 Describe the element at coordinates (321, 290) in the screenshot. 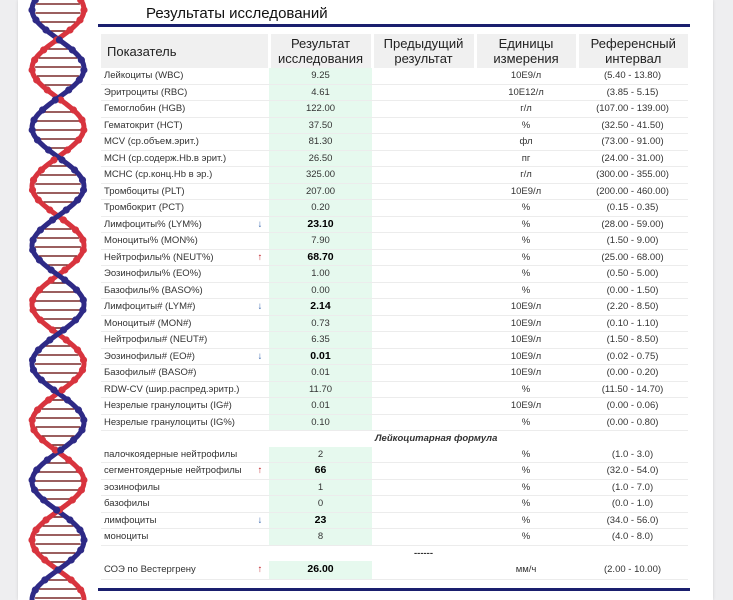

I see `row-result: 0.00` at that location.